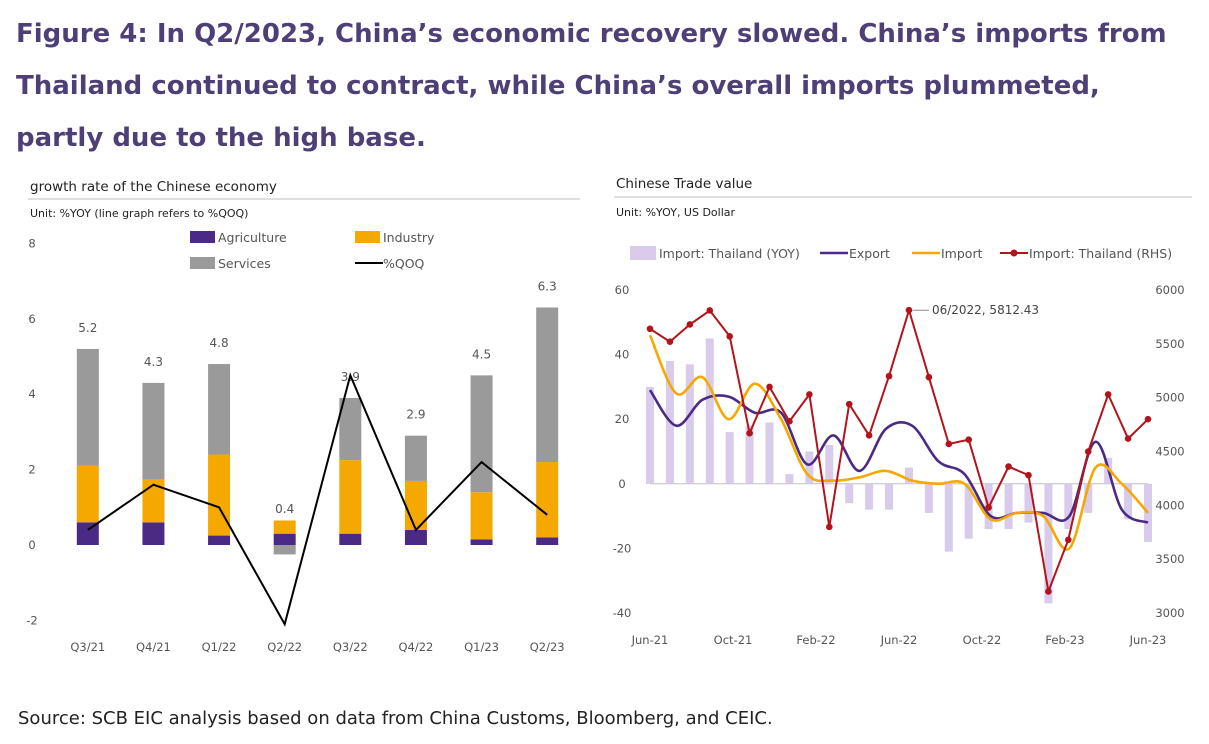  I want to click on data-label-total: 0.4, so click(284, 509).